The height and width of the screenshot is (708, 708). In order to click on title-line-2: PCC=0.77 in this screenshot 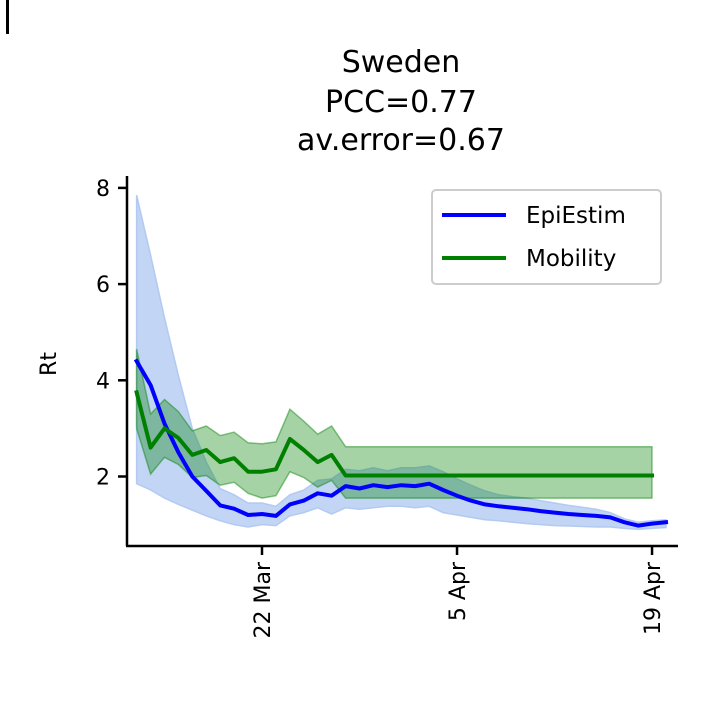, I will do `click(401, 102)`.